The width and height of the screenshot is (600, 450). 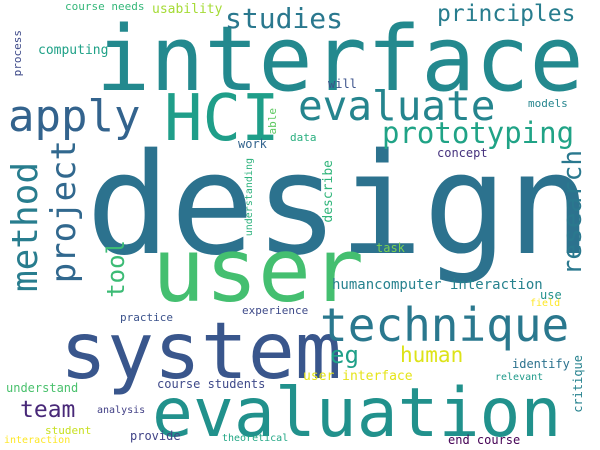 I want to click on word: evaluate, so click(x=397, y=106).